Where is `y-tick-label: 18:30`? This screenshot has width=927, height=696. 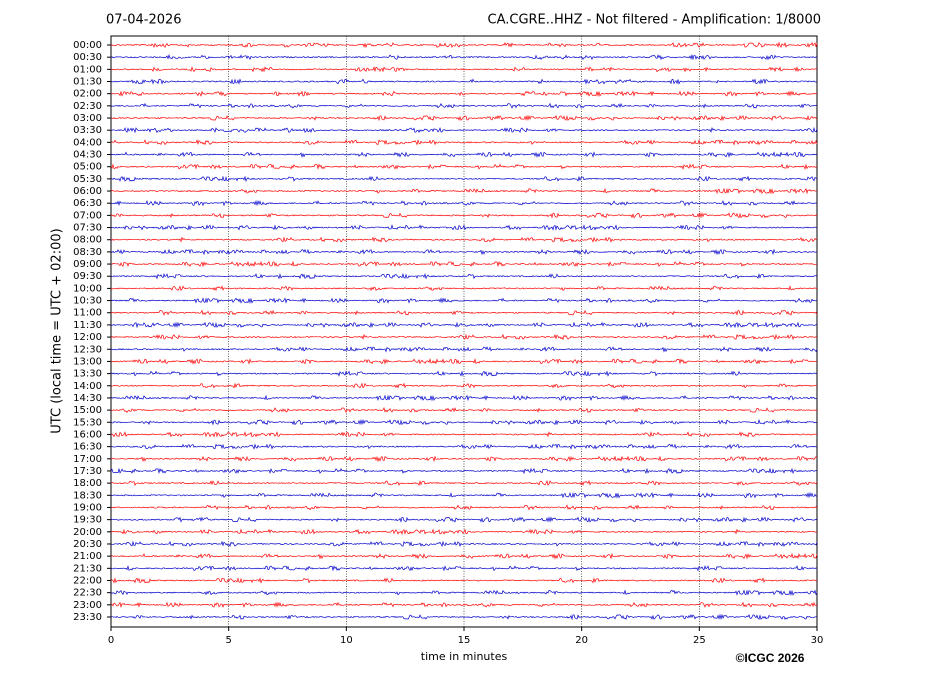
y-tick-label: 18:30 is located at coordinates (87, 495).